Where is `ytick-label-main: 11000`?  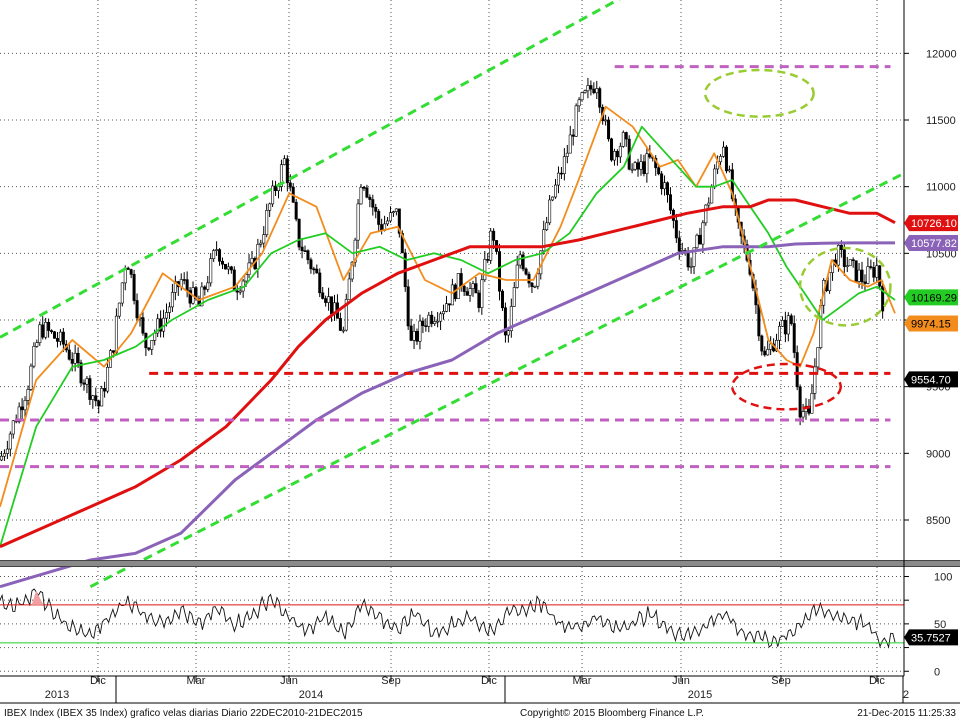
ytick-label-main: 11000 is located at coordinates (941, 188).